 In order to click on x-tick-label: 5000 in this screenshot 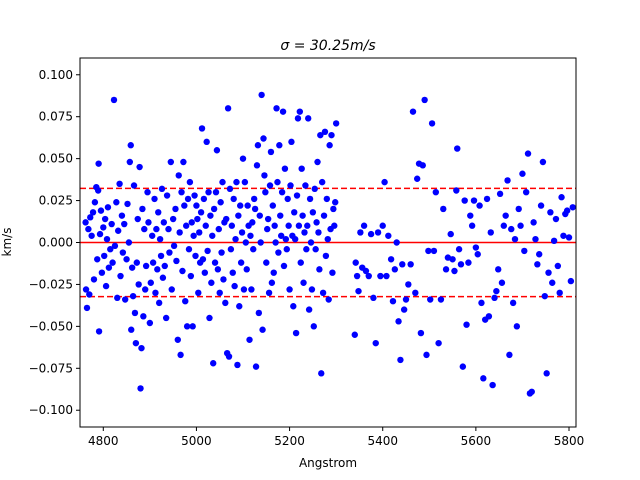, I will do `click(196, 441)`.